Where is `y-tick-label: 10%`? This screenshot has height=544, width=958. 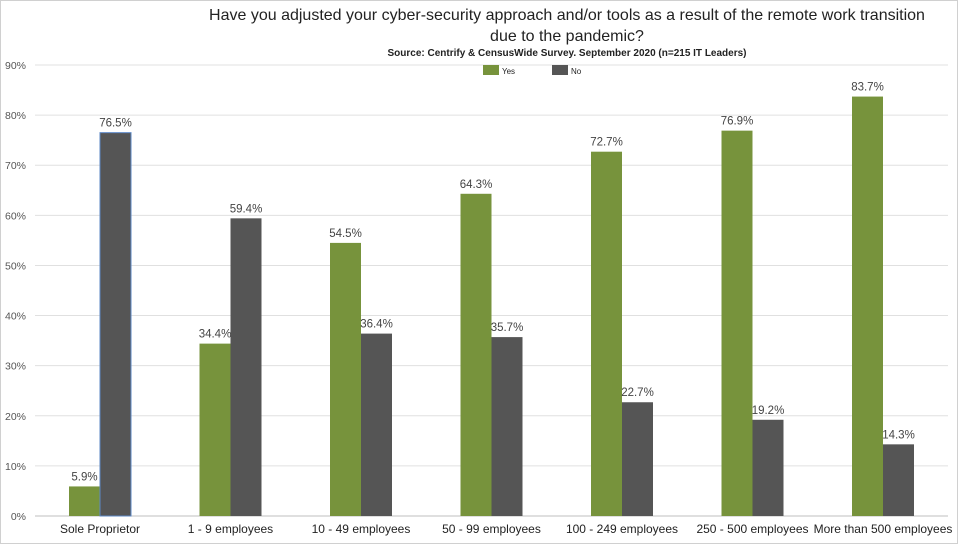
y-tick-label: 10% is located at coordinates (15, 467).